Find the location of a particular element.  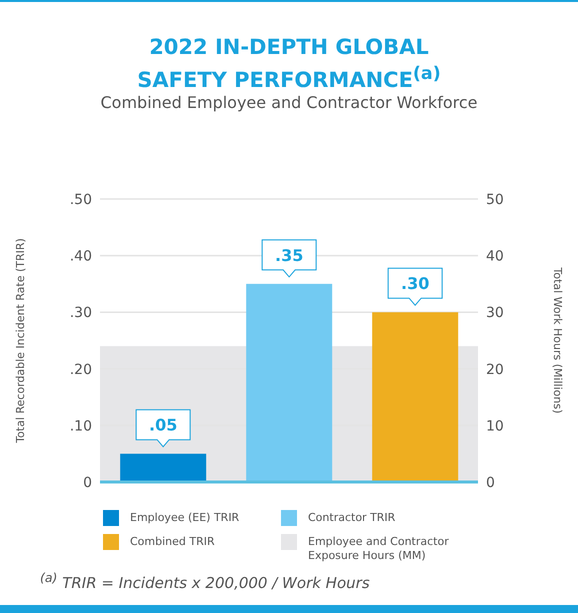

y-tick-label: .30 is located at coordinates (81, 313).